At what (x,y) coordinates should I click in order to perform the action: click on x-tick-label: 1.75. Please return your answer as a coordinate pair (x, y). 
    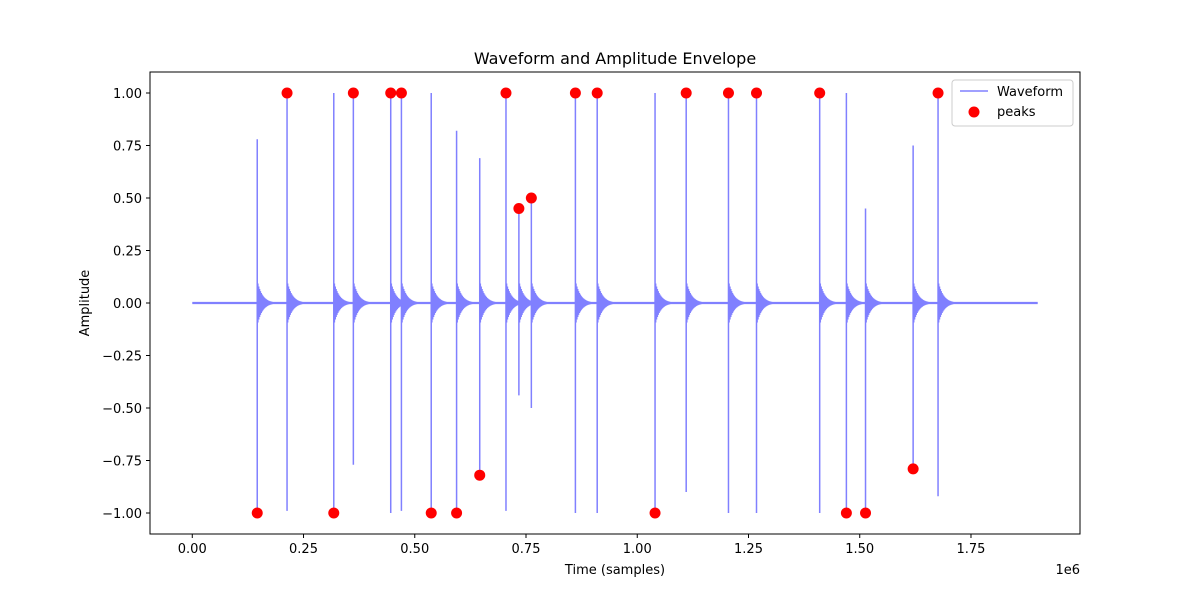
    Looking at the image, I should click on (971, 549).